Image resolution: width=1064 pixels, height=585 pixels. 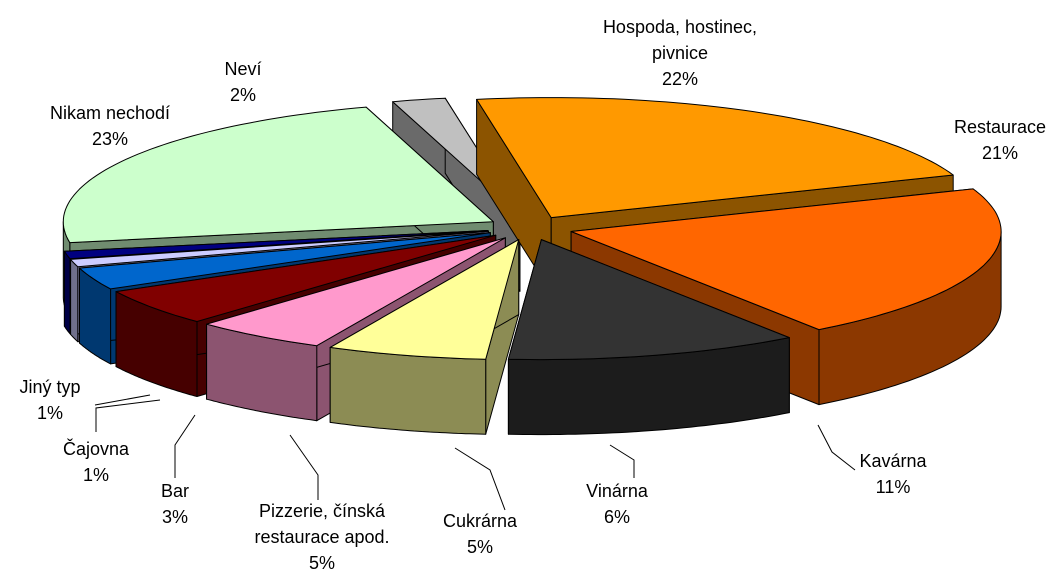 What do you see at coordinates (893, 474) in the screenshot?
I see `slice-label: Kavárna 11%` at bounding box center [893, 474].